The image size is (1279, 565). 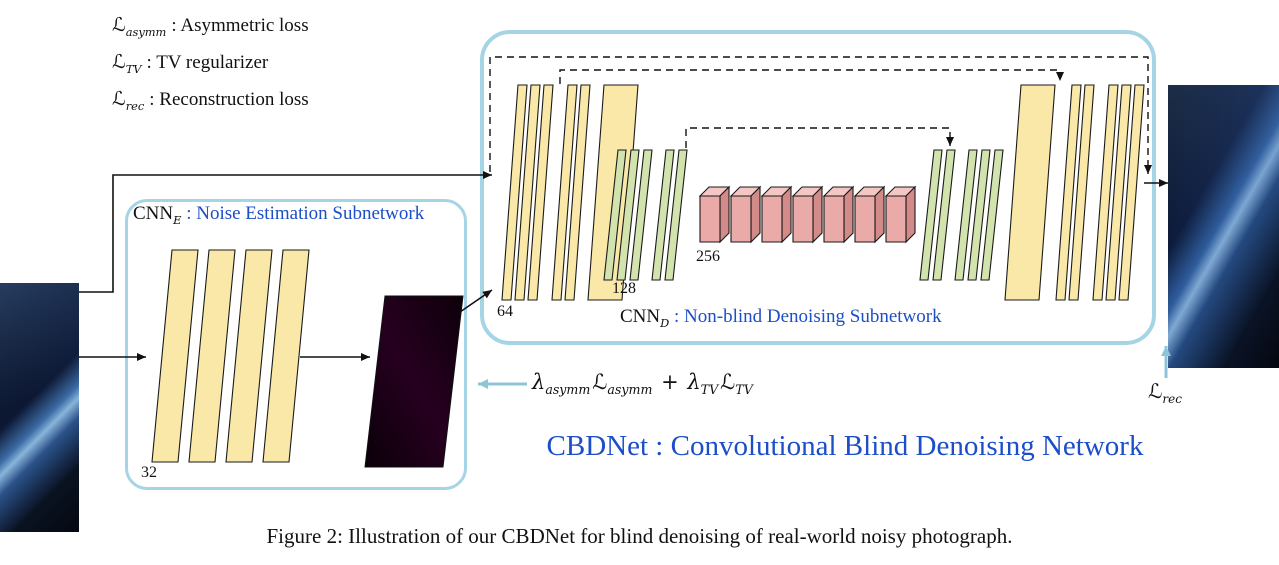 What do you see at coordinates (1165, 392) in the screenshot?
I see `lrec-label: ℒrec` at bounding box center [1165, 392].